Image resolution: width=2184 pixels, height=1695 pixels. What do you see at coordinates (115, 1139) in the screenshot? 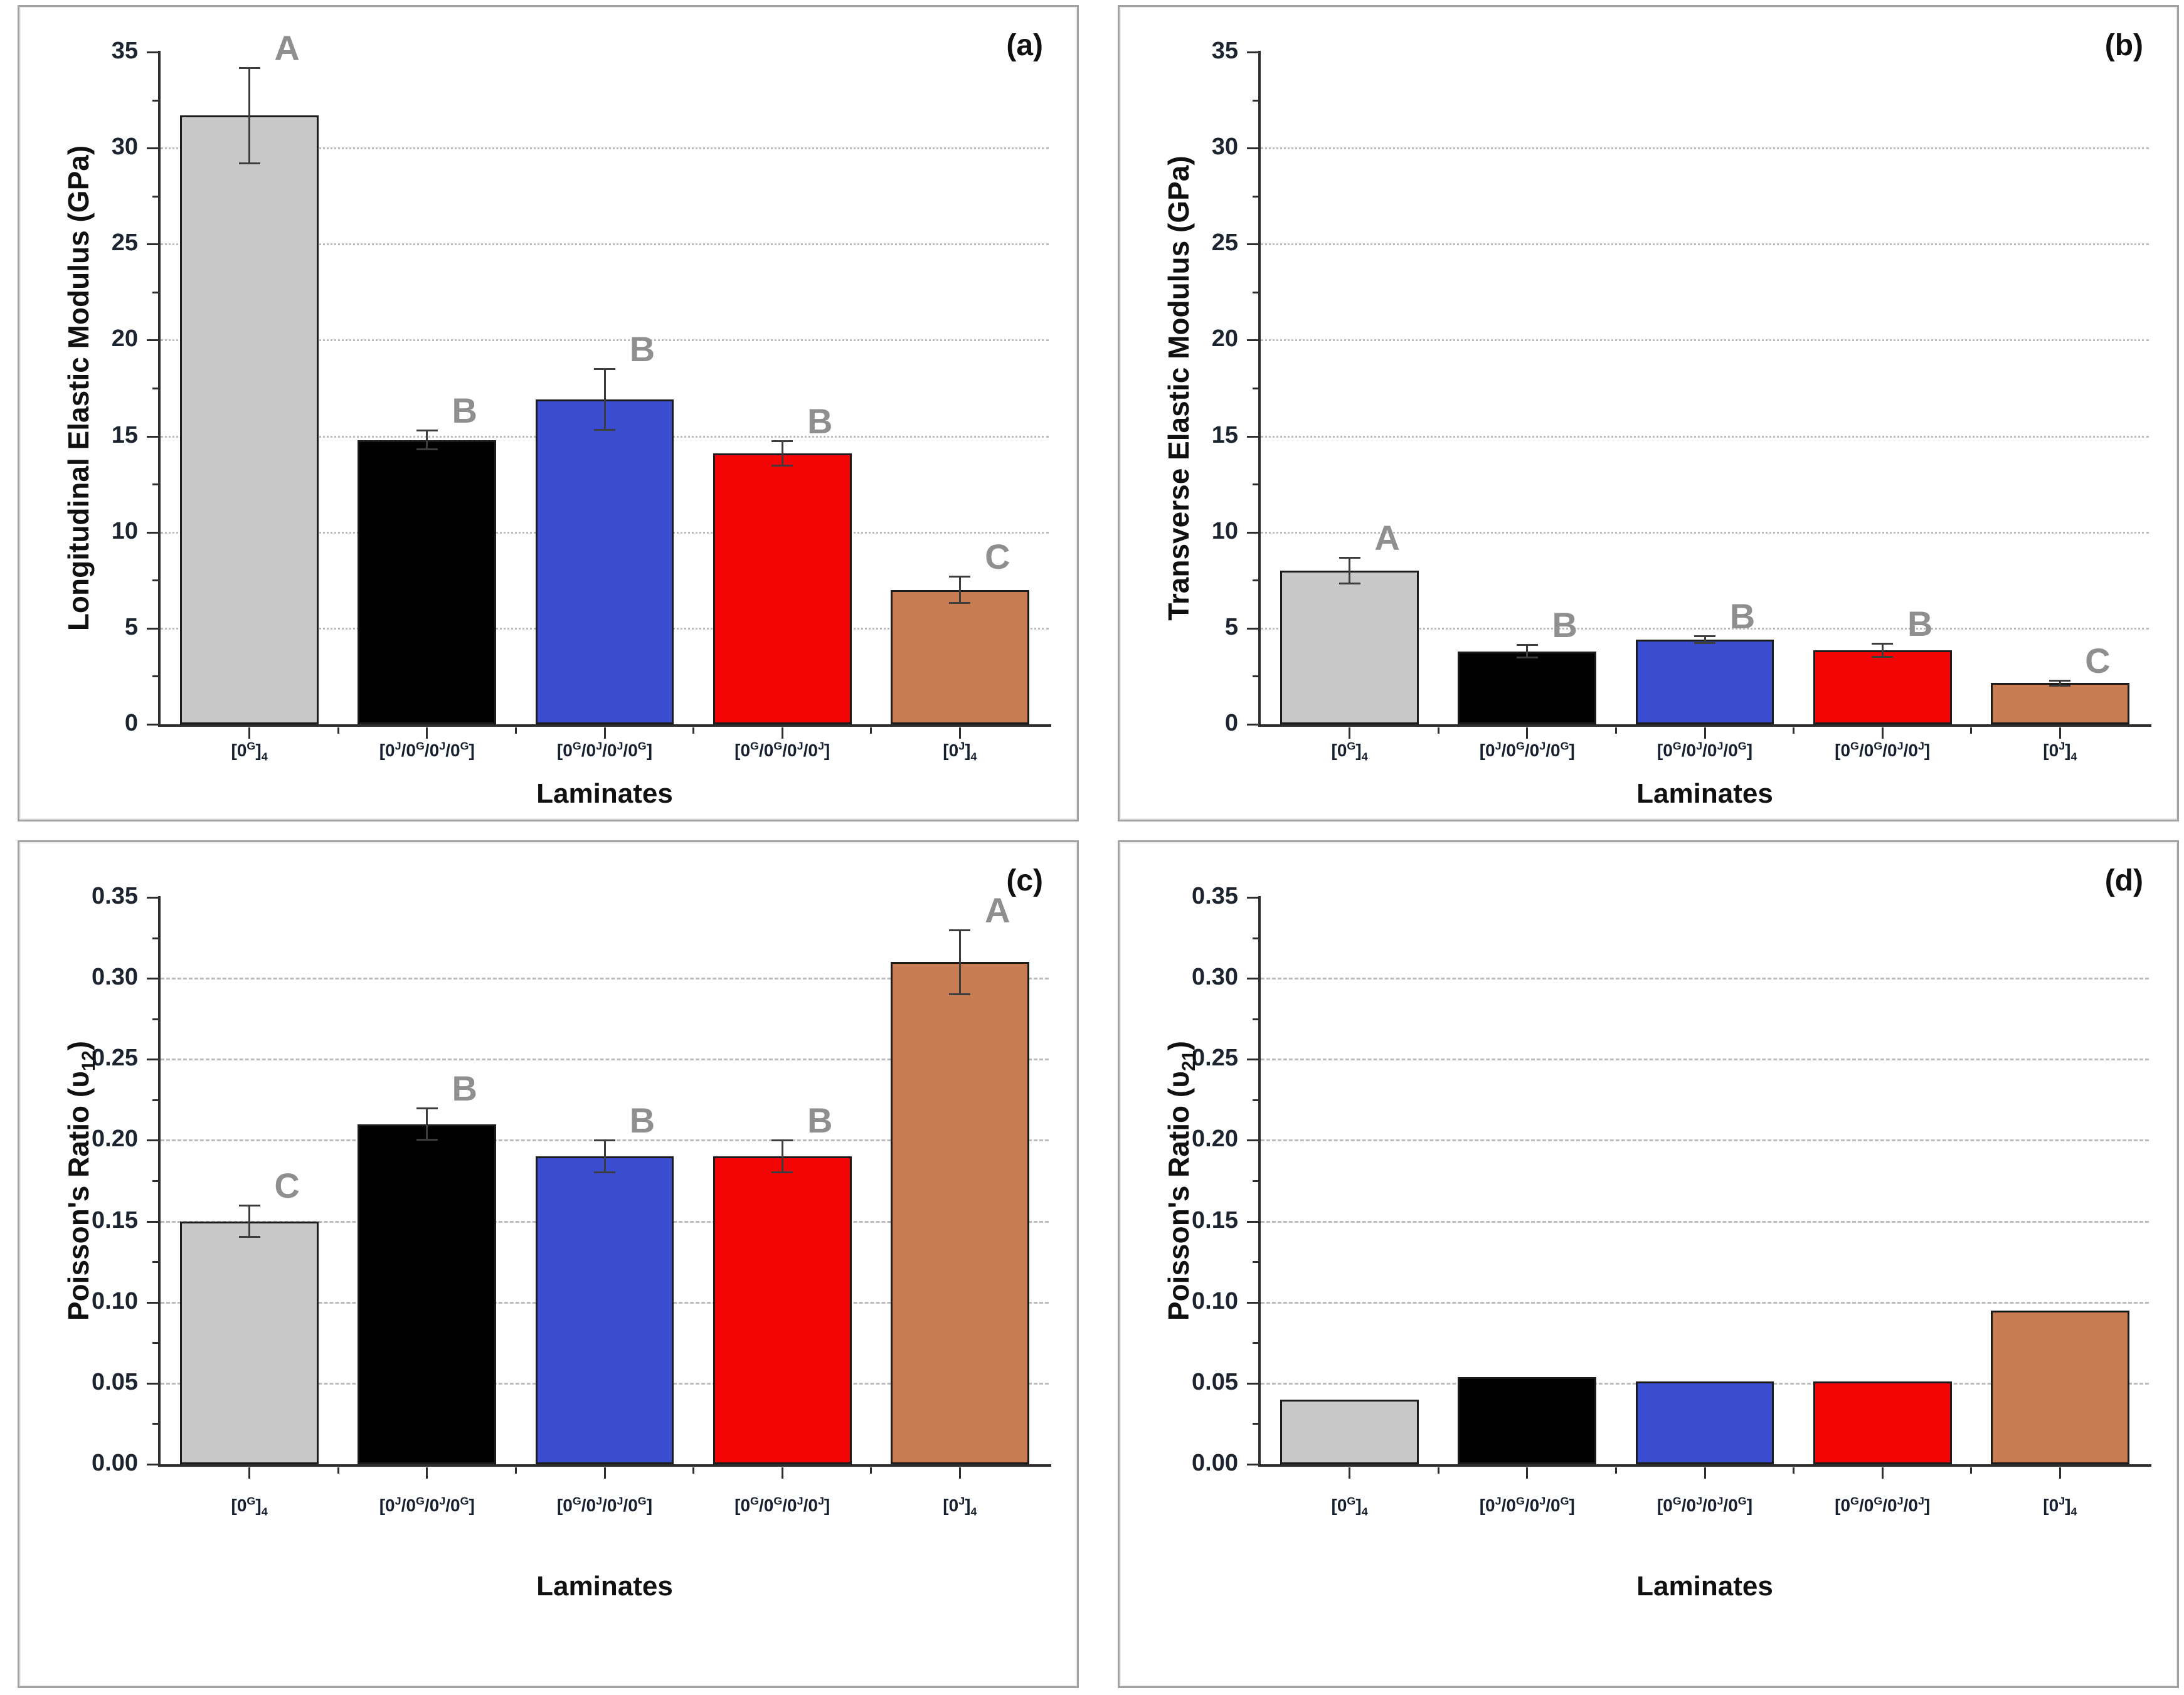
I see `y-tick-label: 0.20` at bounding box center [115, 1139].